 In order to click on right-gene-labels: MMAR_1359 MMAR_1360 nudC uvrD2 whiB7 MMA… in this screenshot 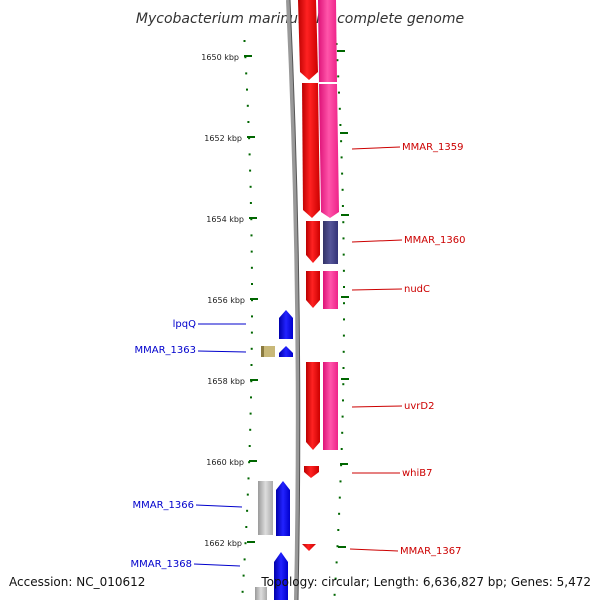, I will do `click(407, 349)`.